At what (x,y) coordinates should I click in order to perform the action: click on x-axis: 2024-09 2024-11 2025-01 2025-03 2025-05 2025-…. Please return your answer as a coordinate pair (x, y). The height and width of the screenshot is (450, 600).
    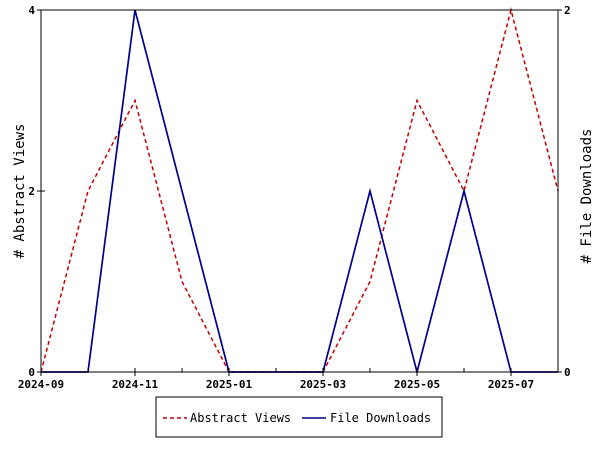
    Looking at the image, I should click on (288, 379).